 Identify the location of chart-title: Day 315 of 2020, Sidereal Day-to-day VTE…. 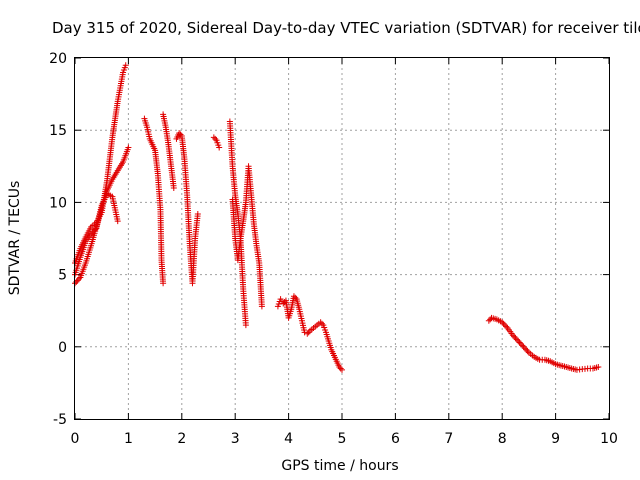
(346, 28).